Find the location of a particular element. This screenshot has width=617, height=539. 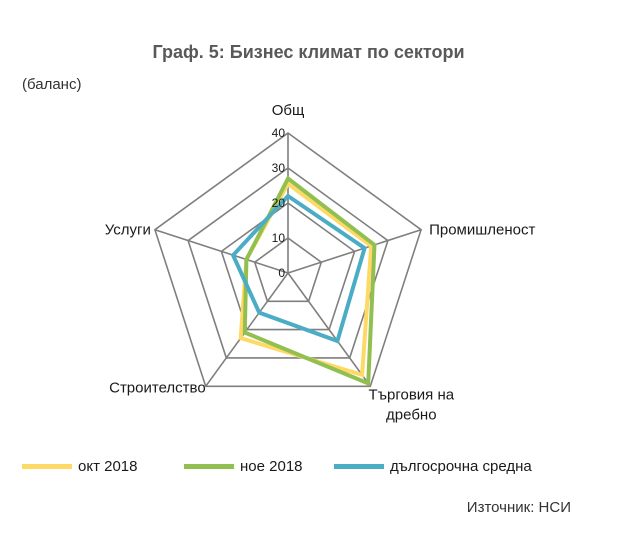

axis-label-1: Промишленост is located at coordinates (482, 230).